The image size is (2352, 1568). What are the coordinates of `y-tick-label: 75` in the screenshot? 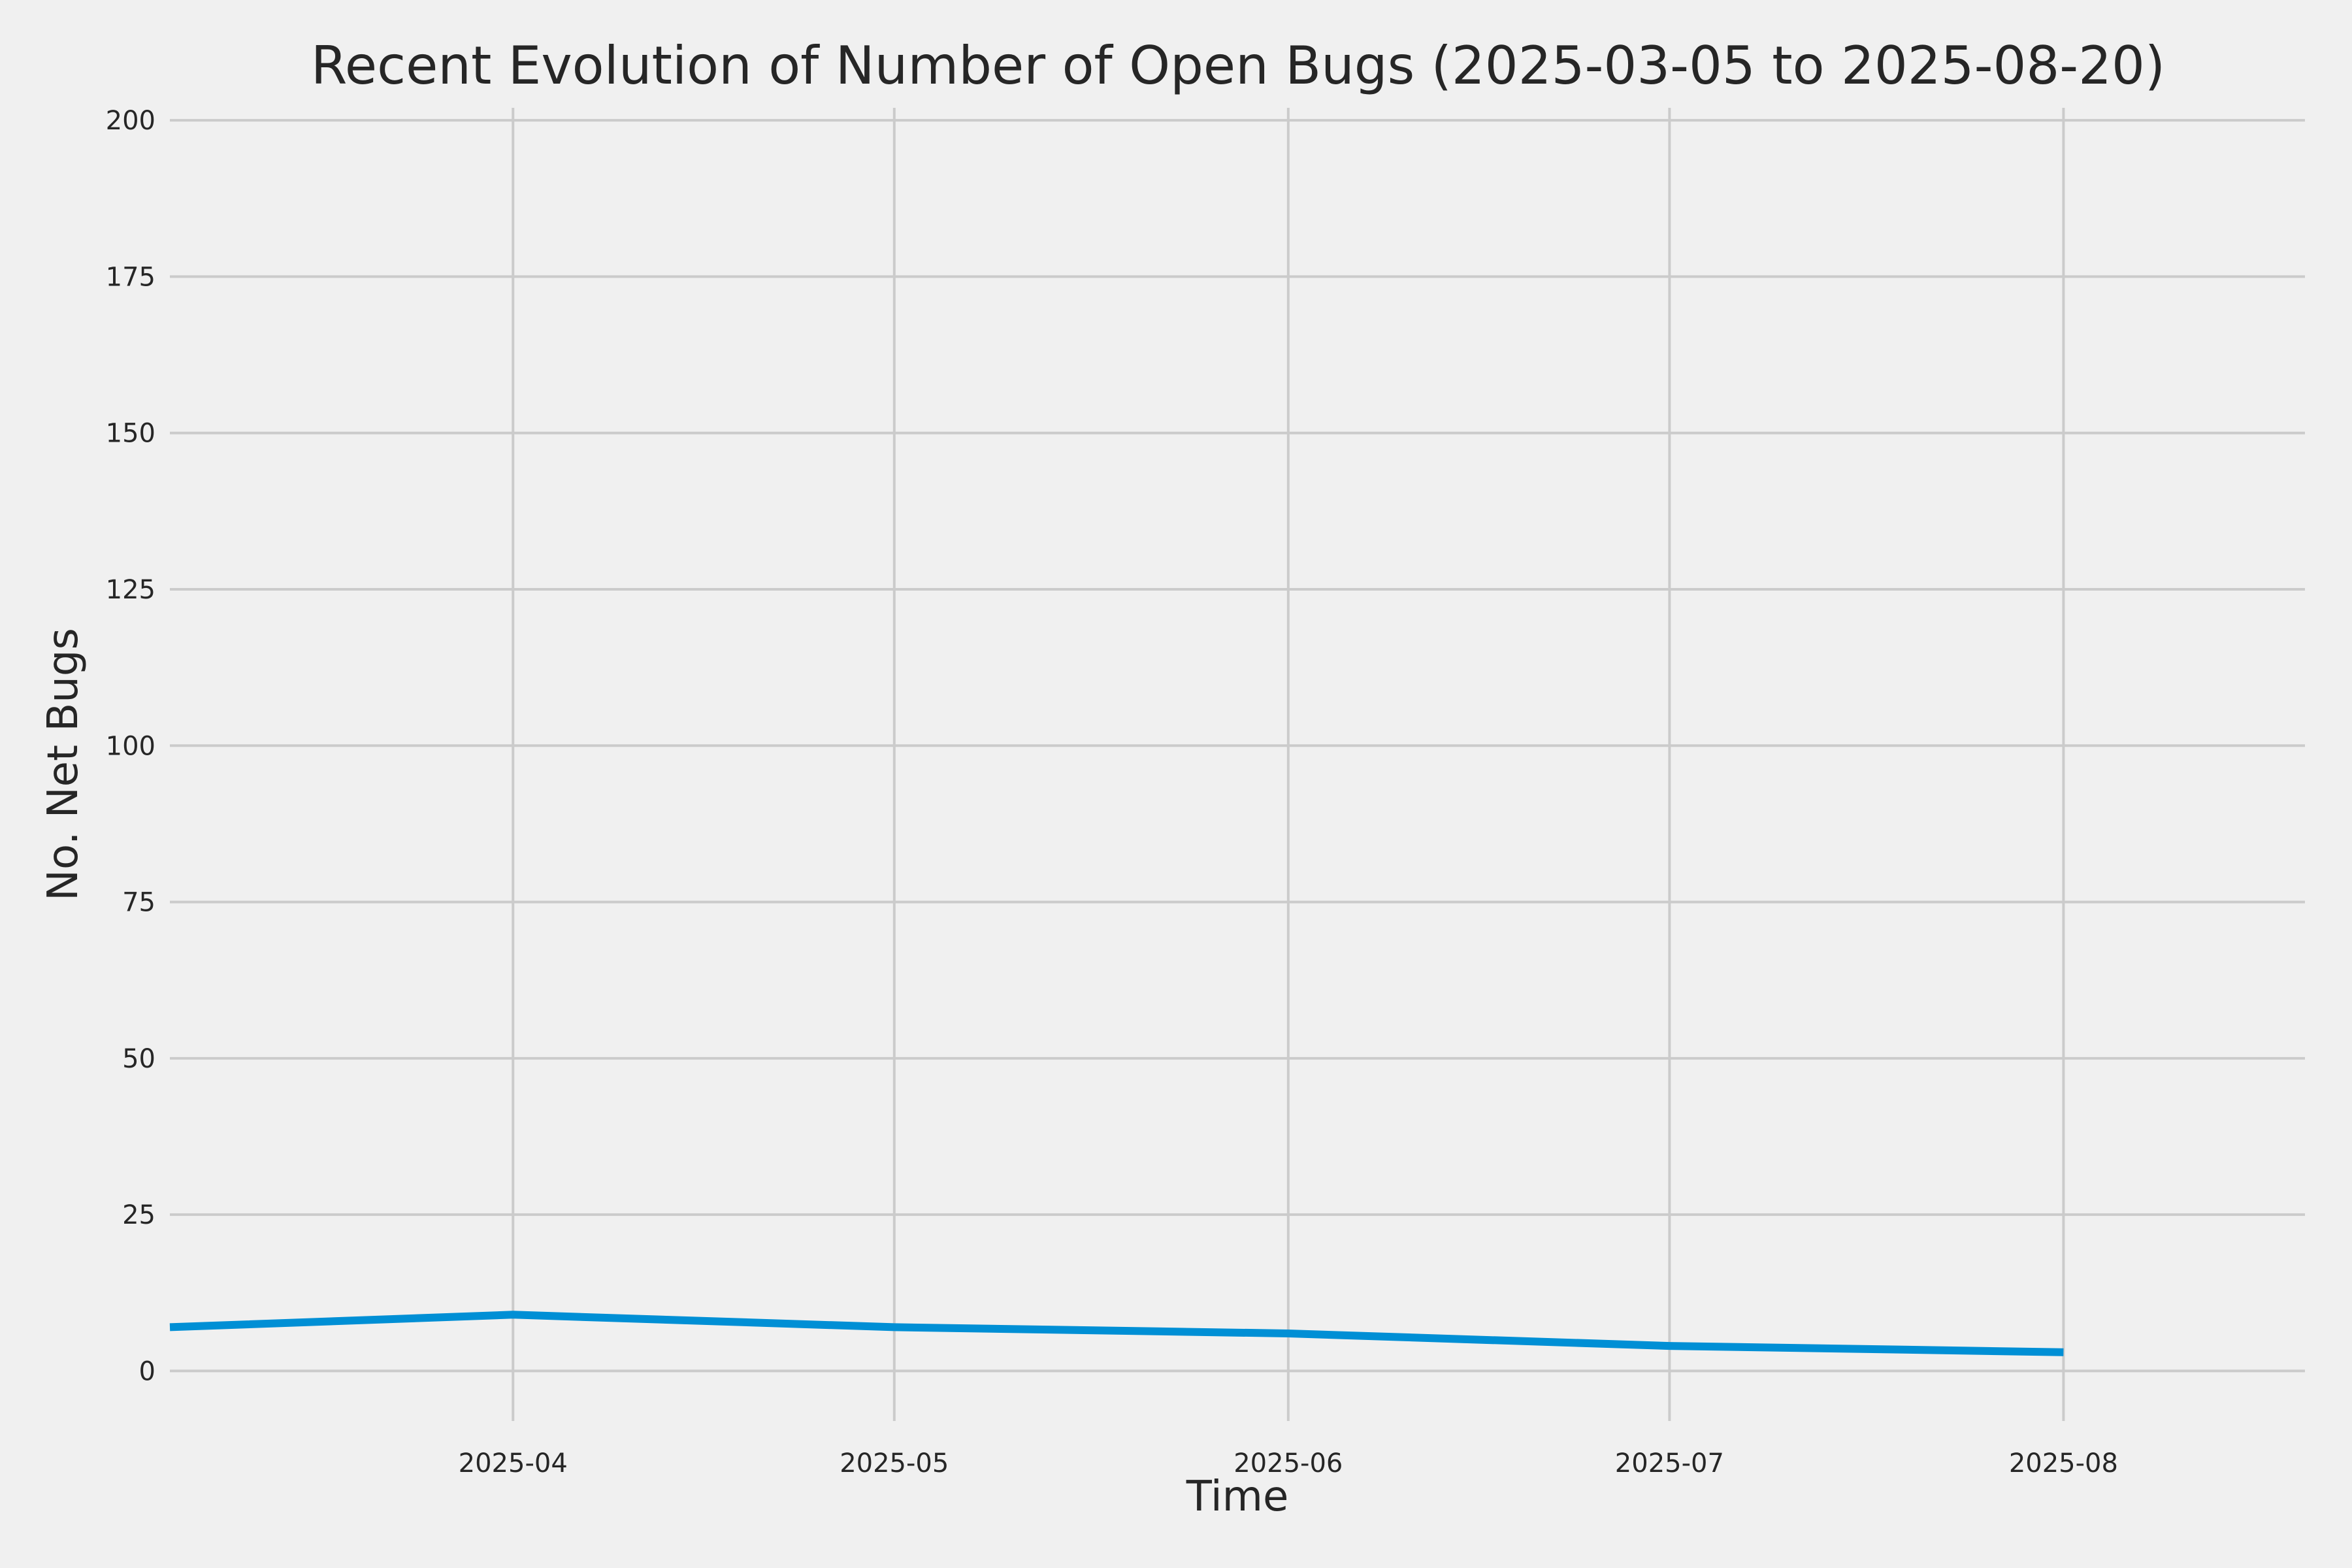 It's located at (138, 903).